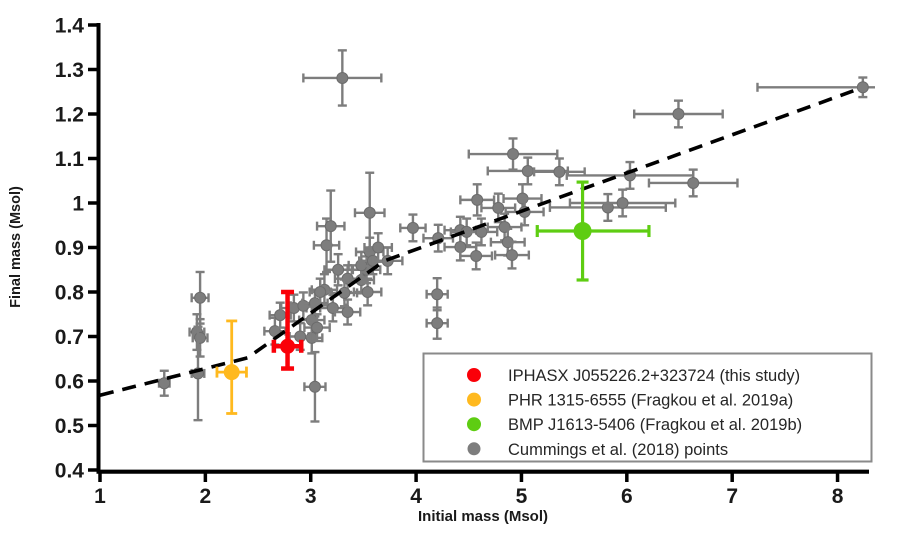  I want to click on phr-legend-marker-dot, so click(474, 399).